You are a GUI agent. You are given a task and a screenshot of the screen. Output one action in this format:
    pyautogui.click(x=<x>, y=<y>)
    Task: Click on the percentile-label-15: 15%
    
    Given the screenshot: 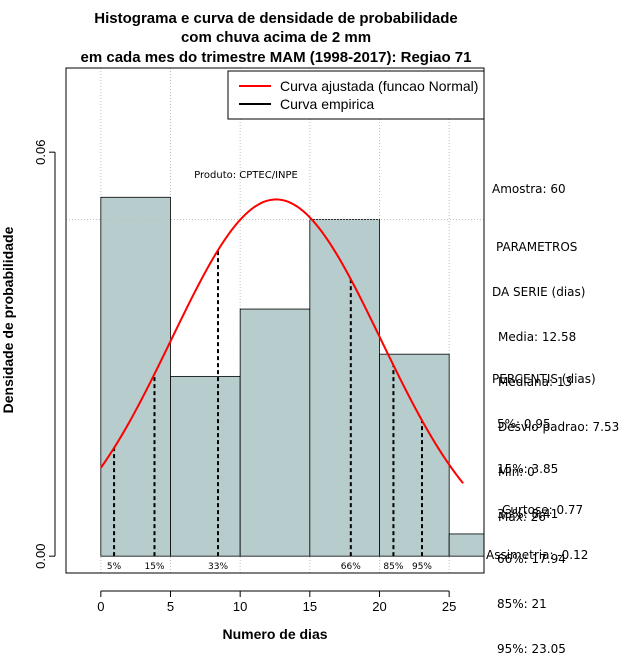 What is the action you would take?
    pyautogui.click(x=154, y=567)
    